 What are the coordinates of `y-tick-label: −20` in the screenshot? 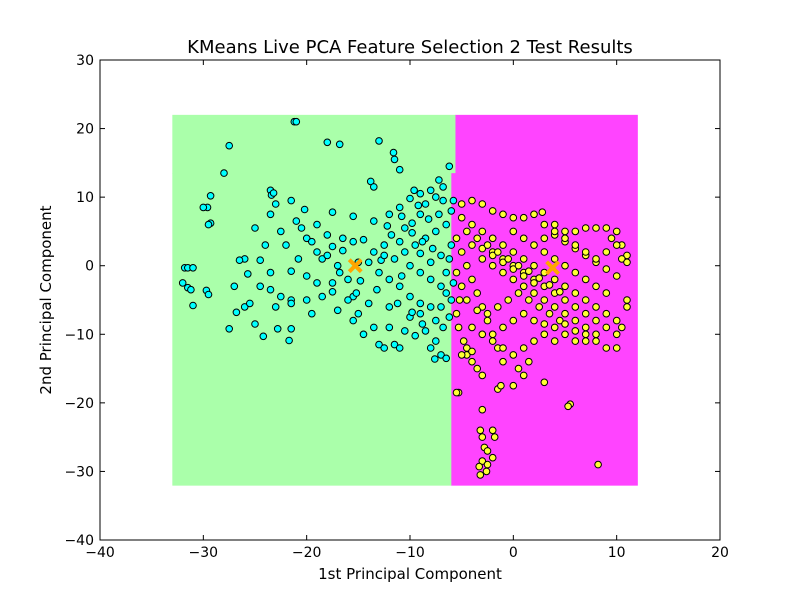 It's located at (79, 404).